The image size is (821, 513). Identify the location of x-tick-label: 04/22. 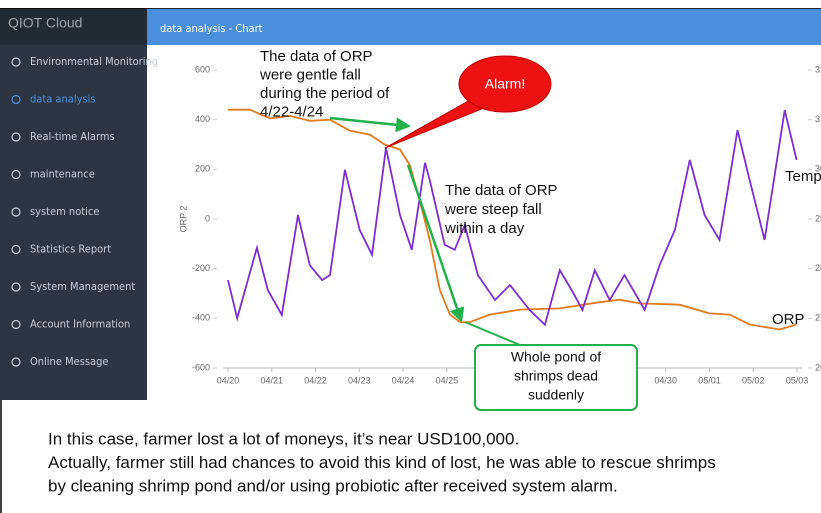
(315, 380).